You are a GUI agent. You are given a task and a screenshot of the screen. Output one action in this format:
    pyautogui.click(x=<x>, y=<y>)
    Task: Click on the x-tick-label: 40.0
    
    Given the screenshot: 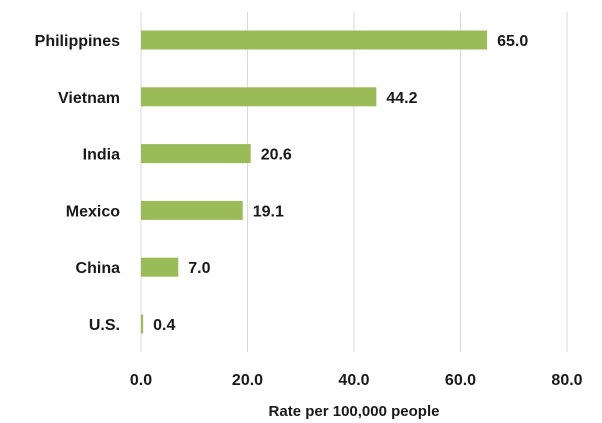 What is the action you would take?
    pyautogui.click(x=353, y=380)
    